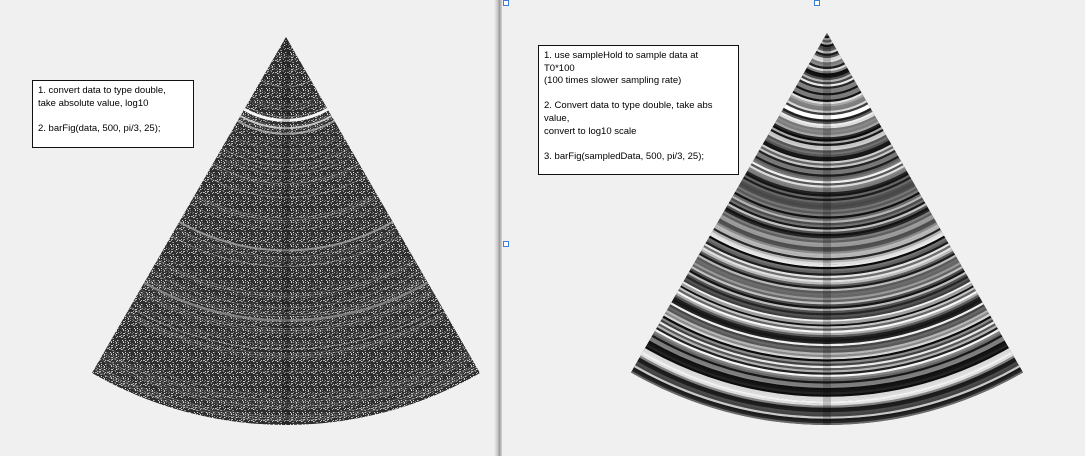  Describe the element at coordinates (621, 55) in the screenshot. I see `annotation-line: 1. use sampleHold to sample data at` at that location.